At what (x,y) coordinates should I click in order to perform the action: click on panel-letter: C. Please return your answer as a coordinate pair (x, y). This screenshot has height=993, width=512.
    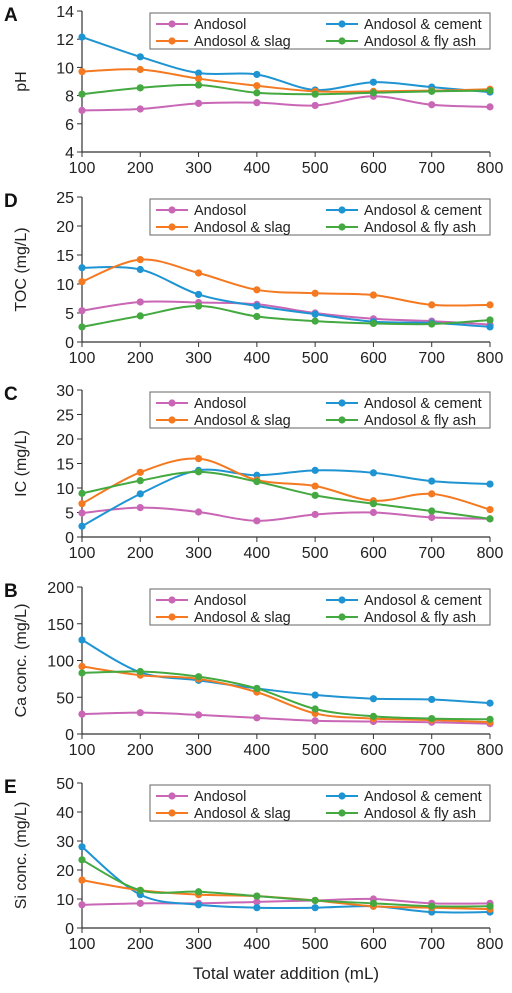
    Looking at the image, I should click on (11, 394).